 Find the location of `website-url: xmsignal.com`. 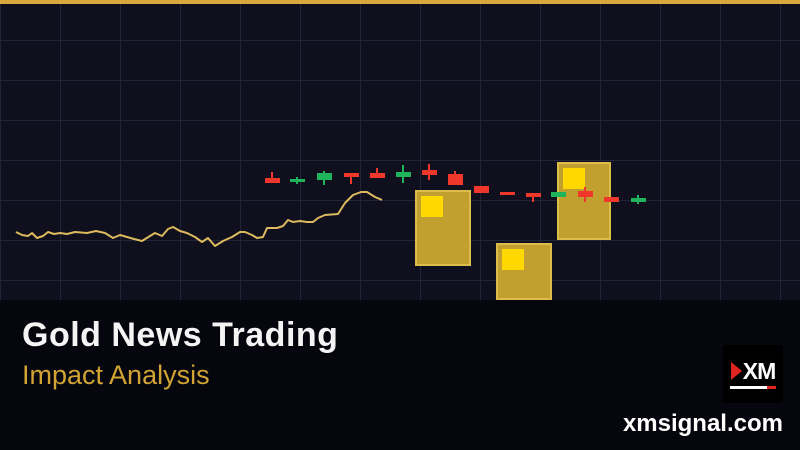

website-url: xmsignal.com is located at coordinates (702, 423).